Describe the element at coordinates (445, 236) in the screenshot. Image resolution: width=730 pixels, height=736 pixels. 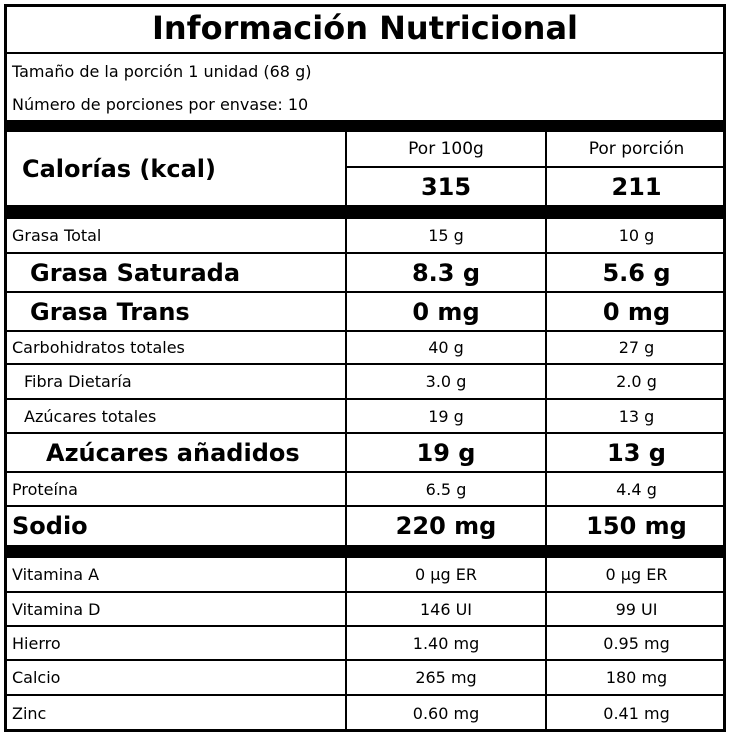
I see `value-per-100g: 15 g` at that location.